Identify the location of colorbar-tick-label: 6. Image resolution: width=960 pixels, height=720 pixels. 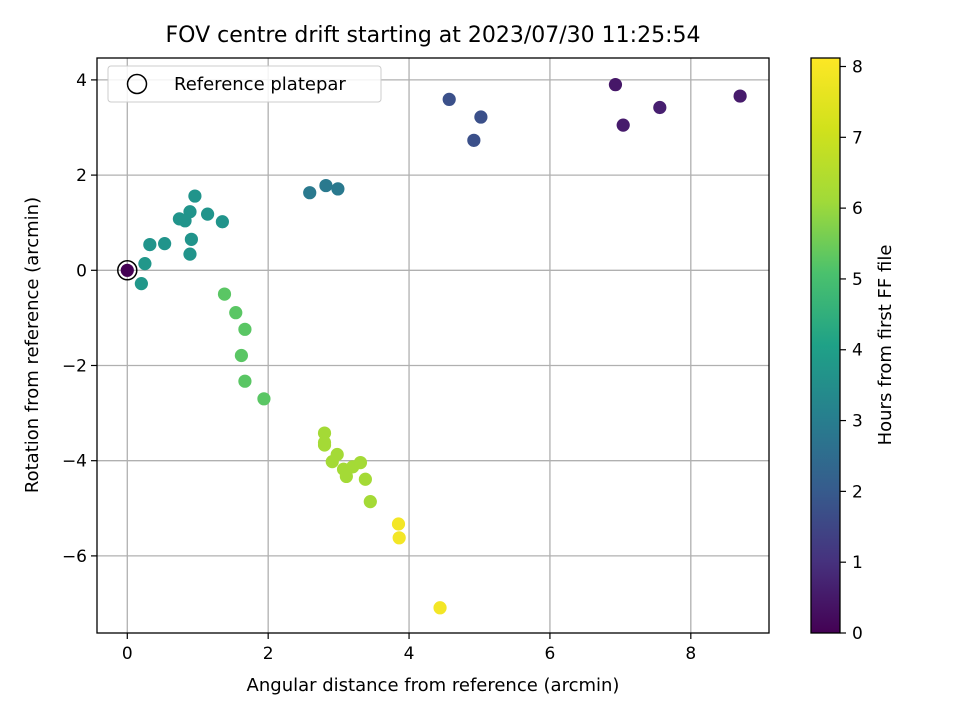
(857, 209).